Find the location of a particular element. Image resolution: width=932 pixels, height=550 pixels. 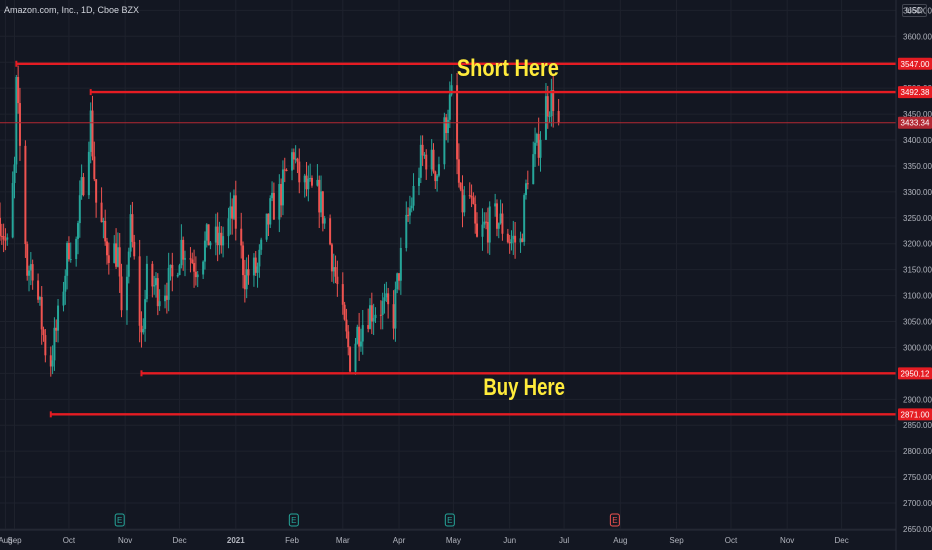

annotation-label: Buy Here is located at coordinates (524, 387).